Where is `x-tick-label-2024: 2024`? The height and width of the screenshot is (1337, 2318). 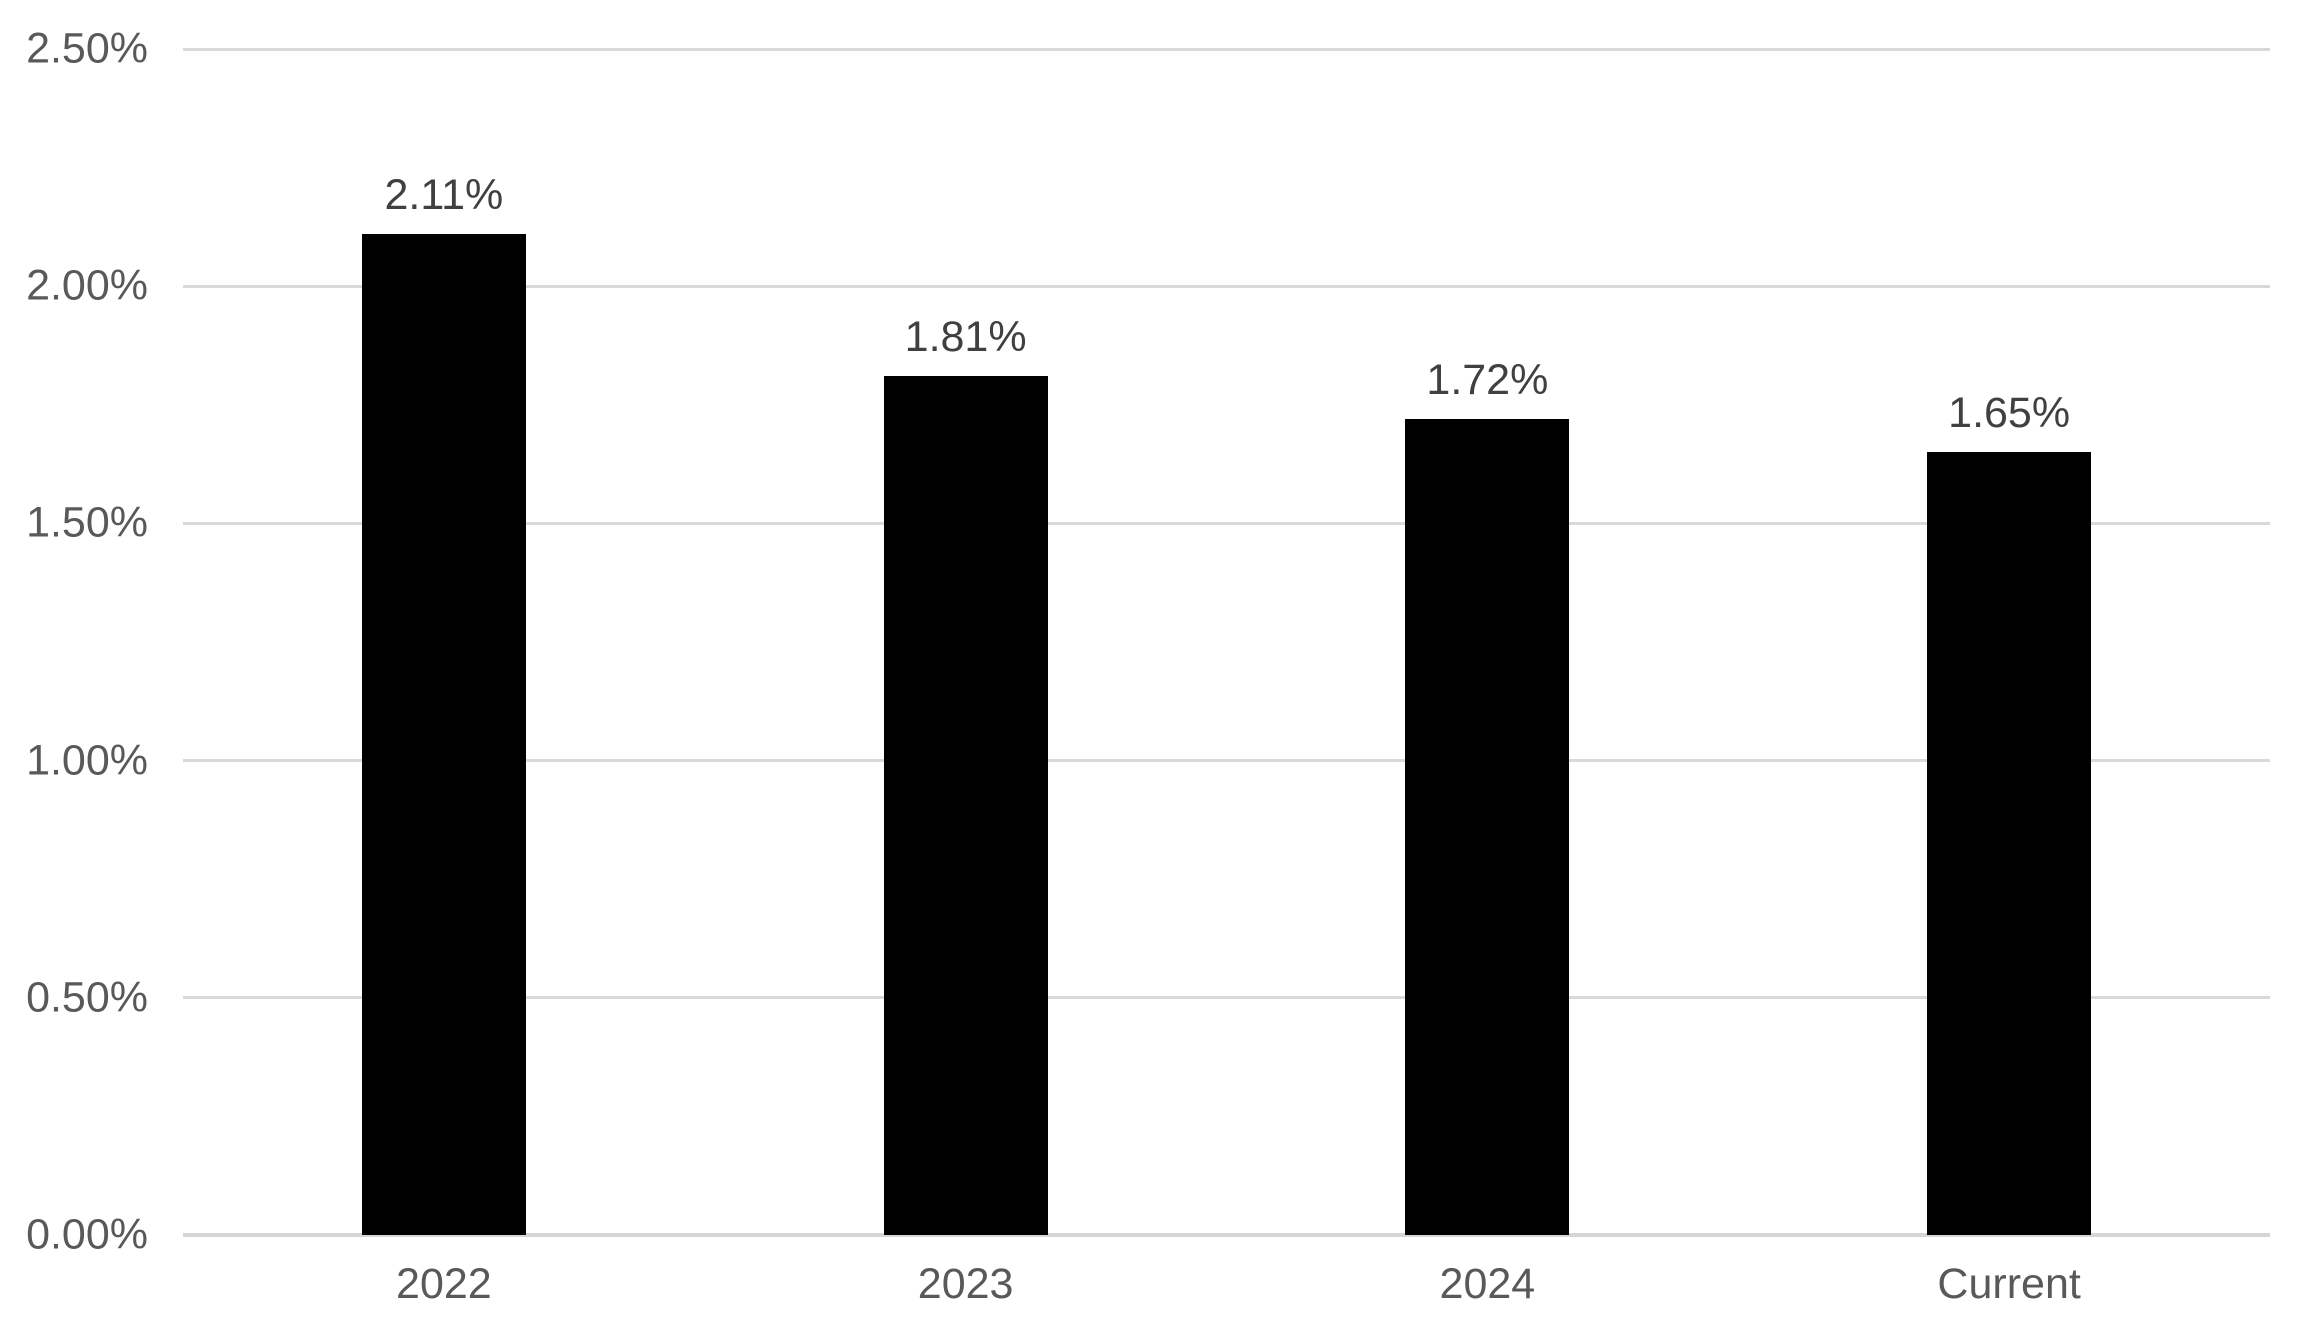
x-tick-label-2024: 2024 is located at coordinates (1487, 1284).